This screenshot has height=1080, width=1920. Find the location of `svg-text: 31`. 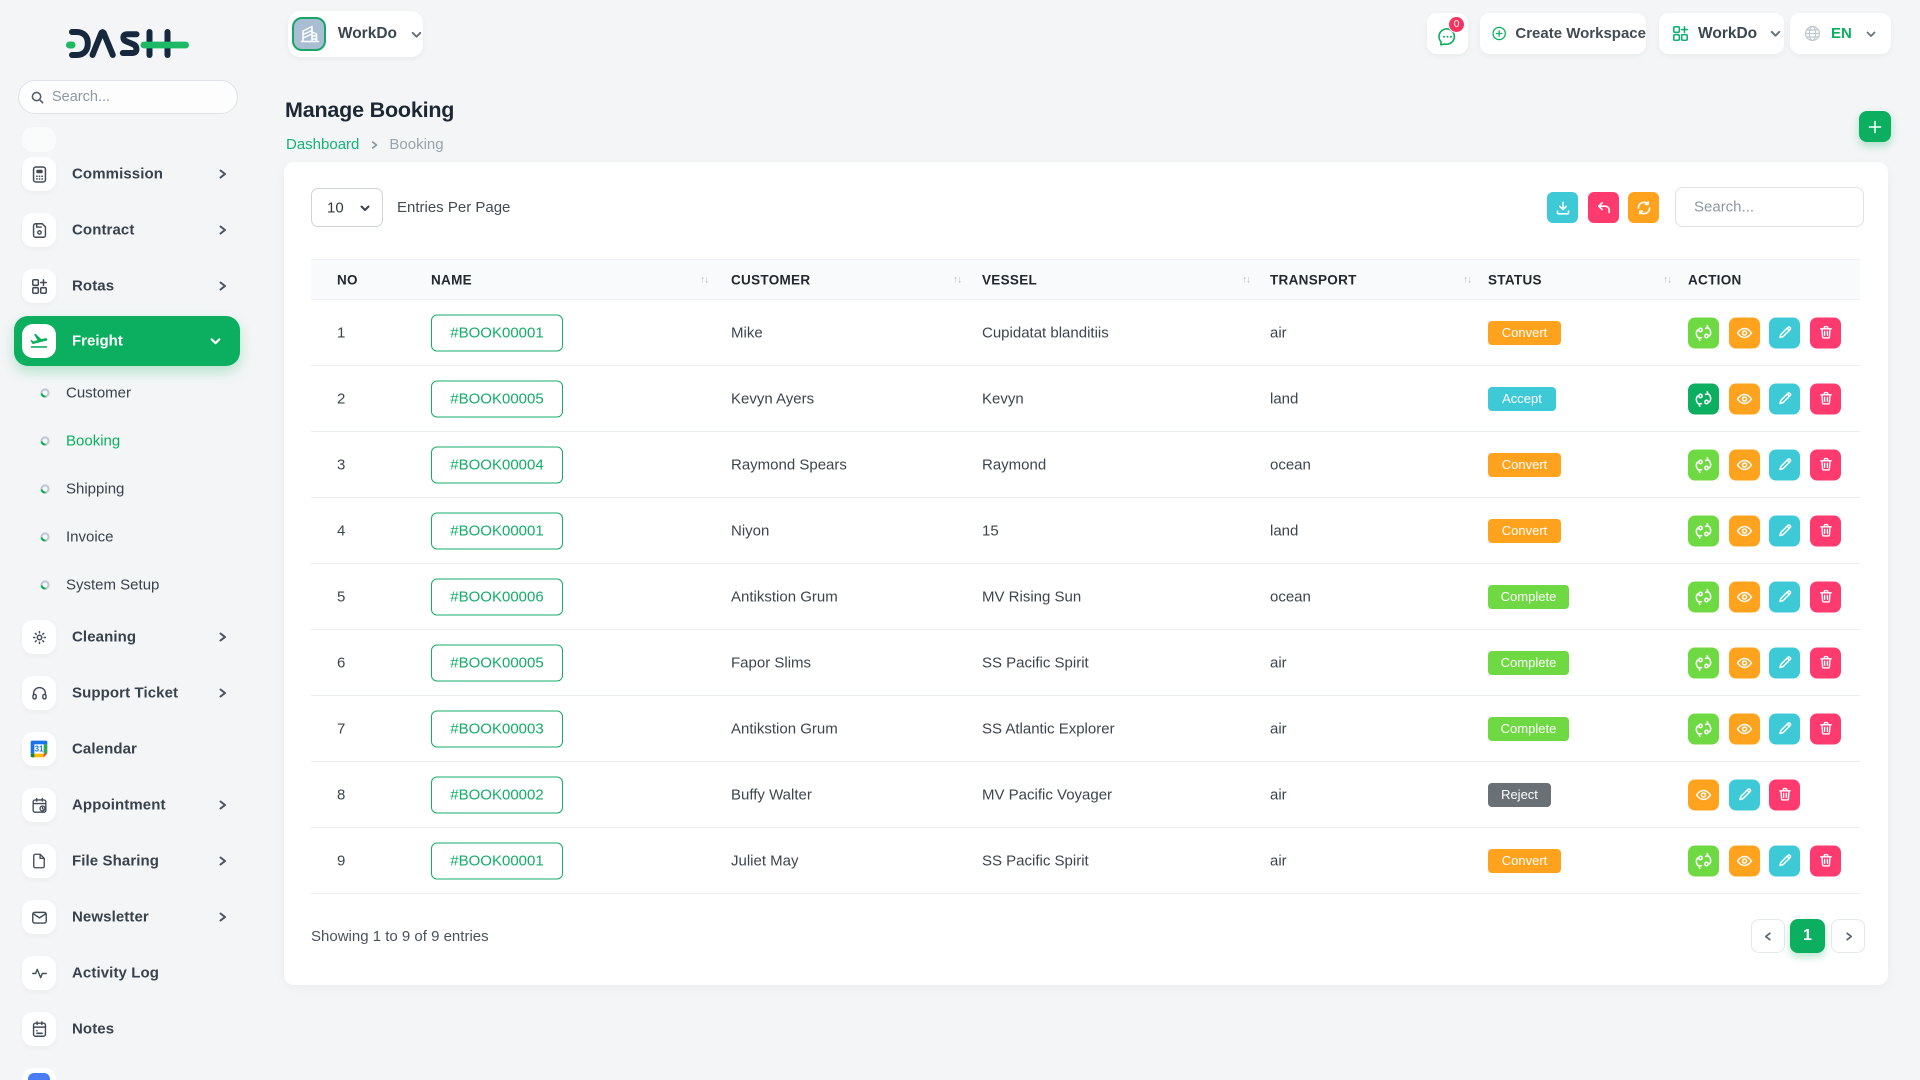

svg-text: 31 is located at coordinates (39, 749).